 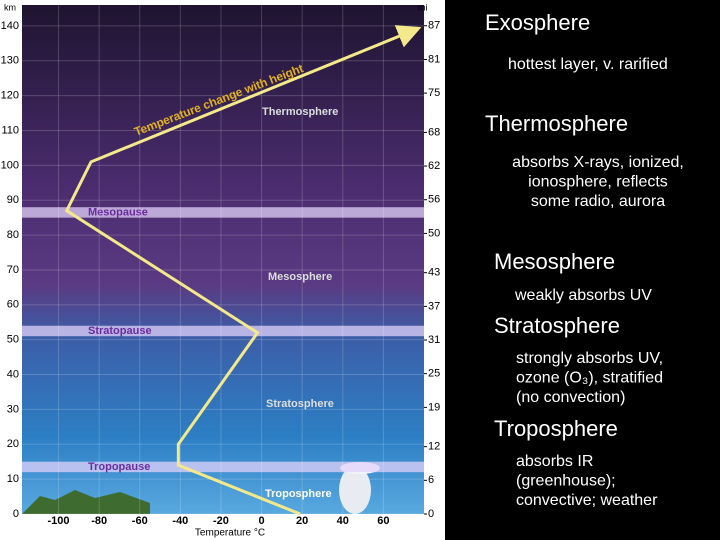 I want to click on layer-label: Mesosphere, so click(x=300, y=277).